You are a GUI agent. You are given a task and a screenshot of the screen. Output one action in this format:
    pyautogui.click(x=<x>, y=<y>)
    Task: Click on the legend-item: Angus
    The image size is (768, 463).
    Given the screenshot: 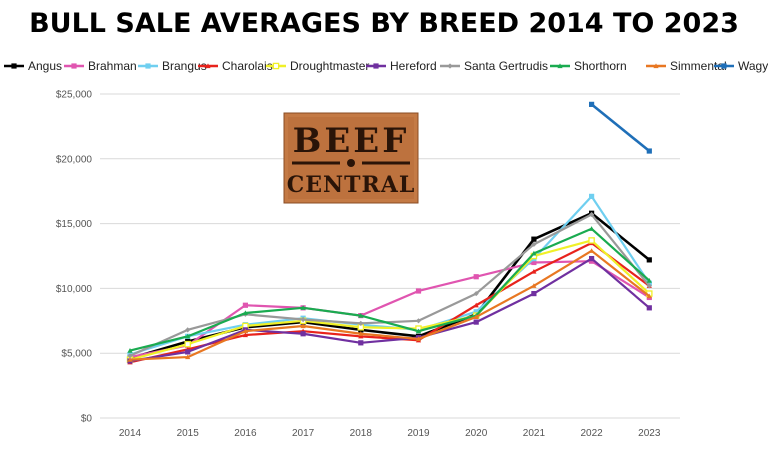 What is the action you would take?
    pyautogui.click(x=33, y=66)
    